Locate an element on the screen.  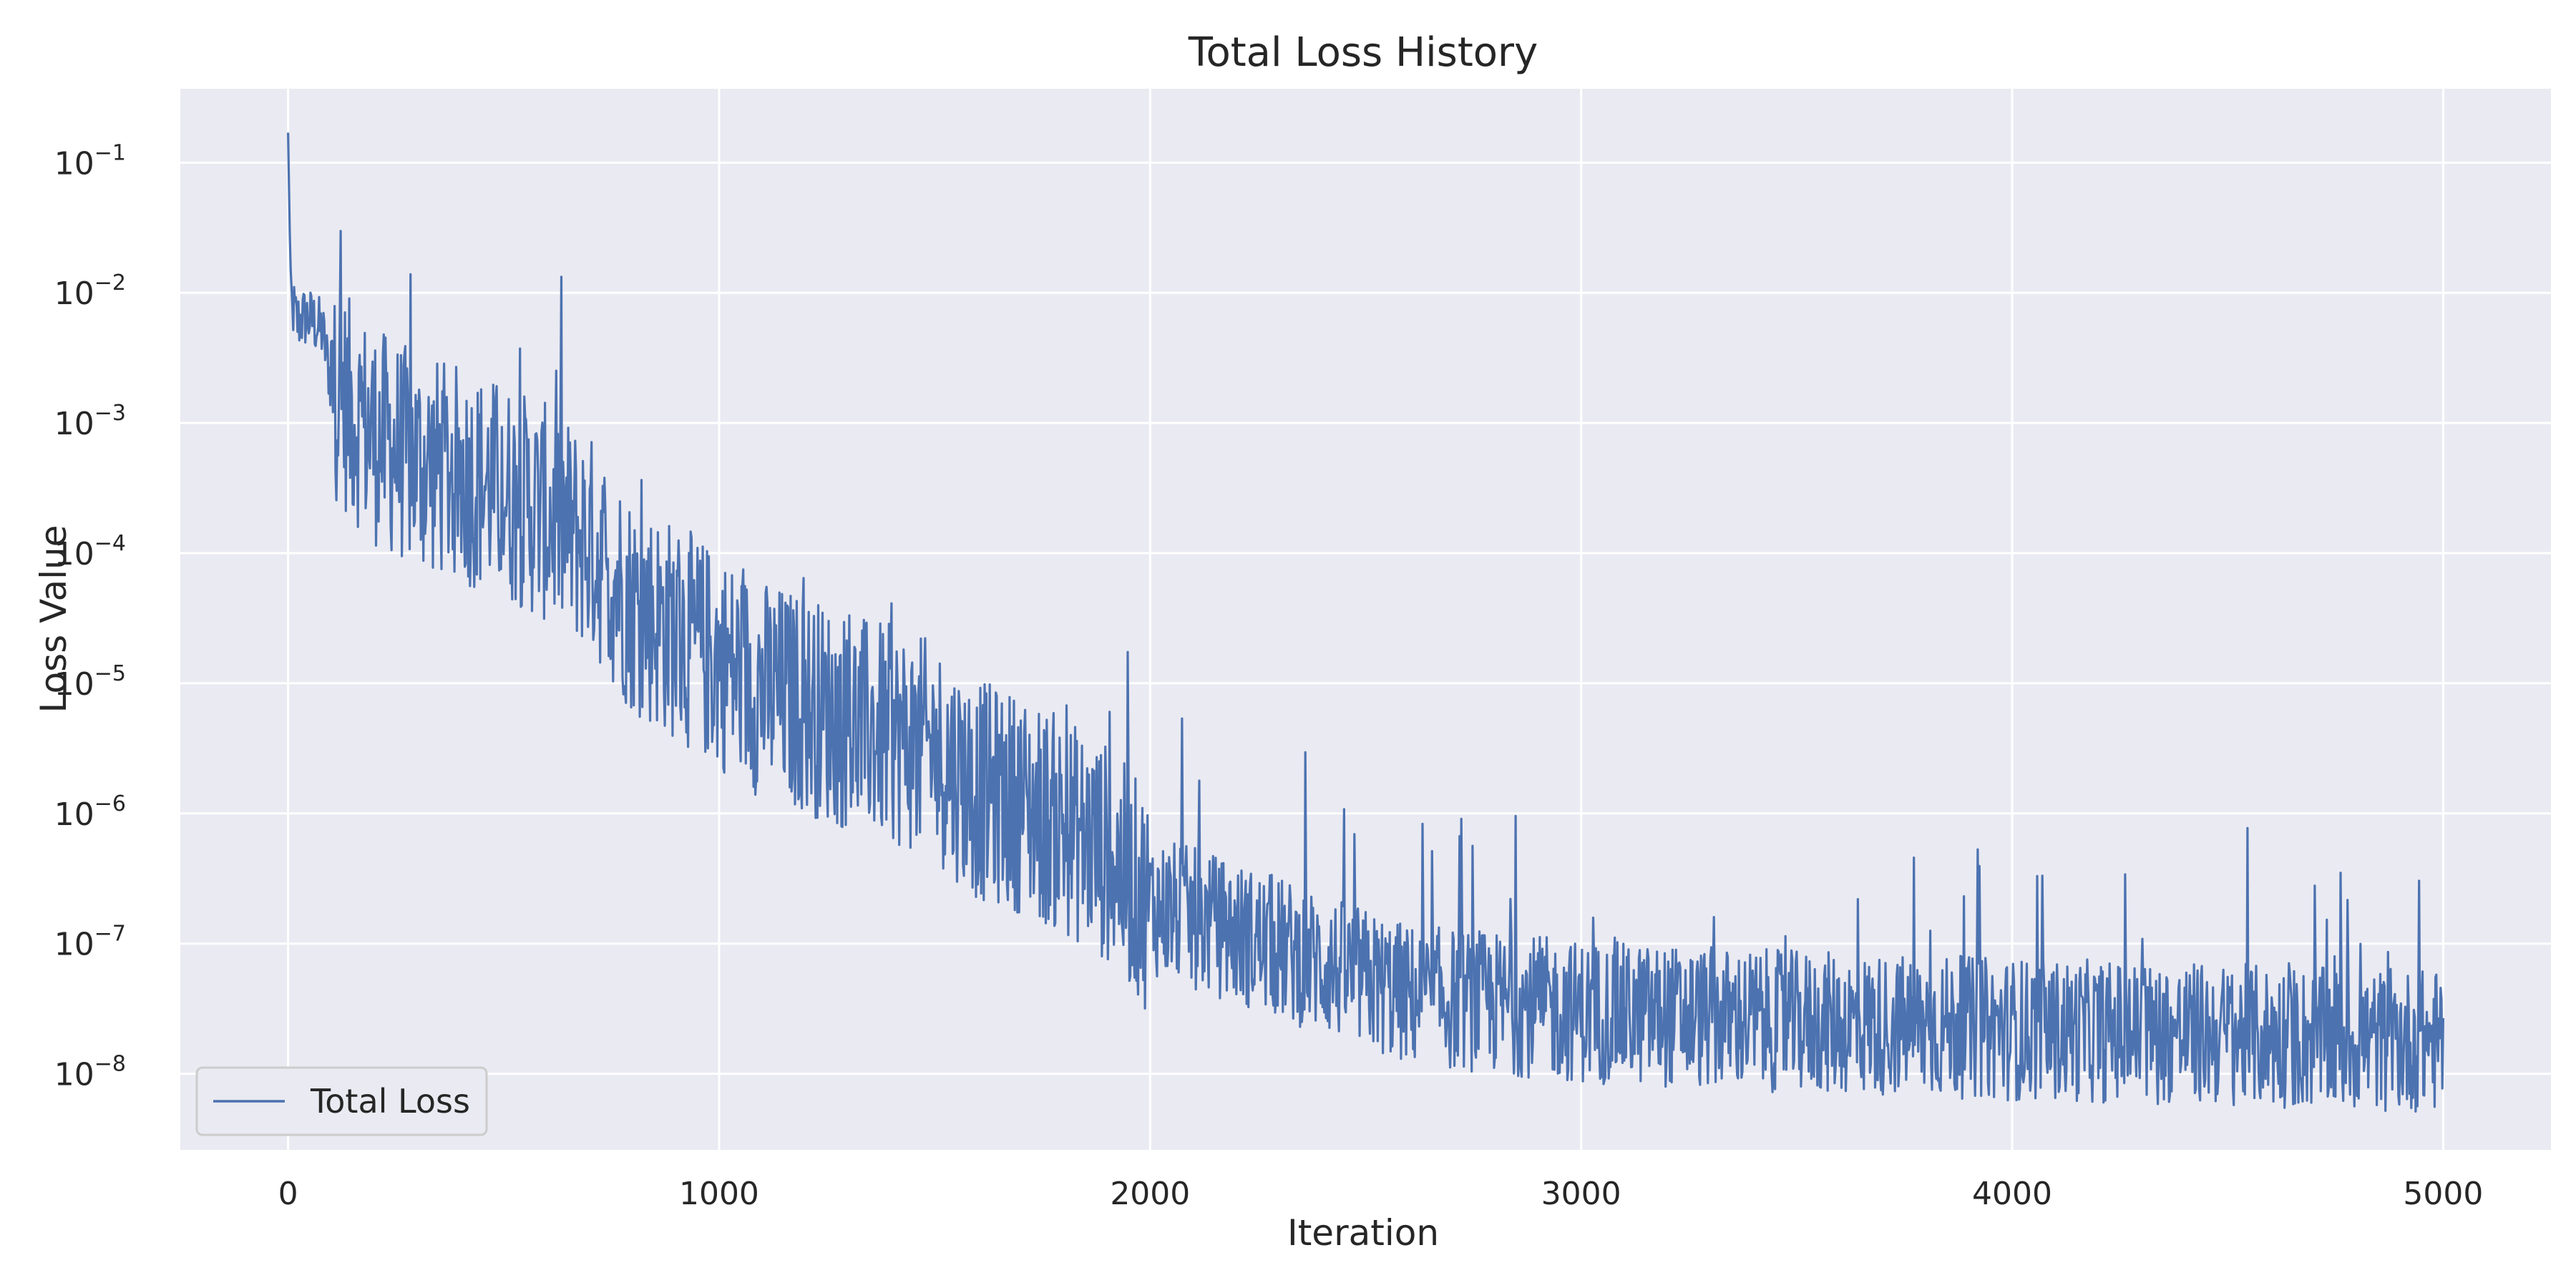
legend-box is located at coordinates (341, 1101).